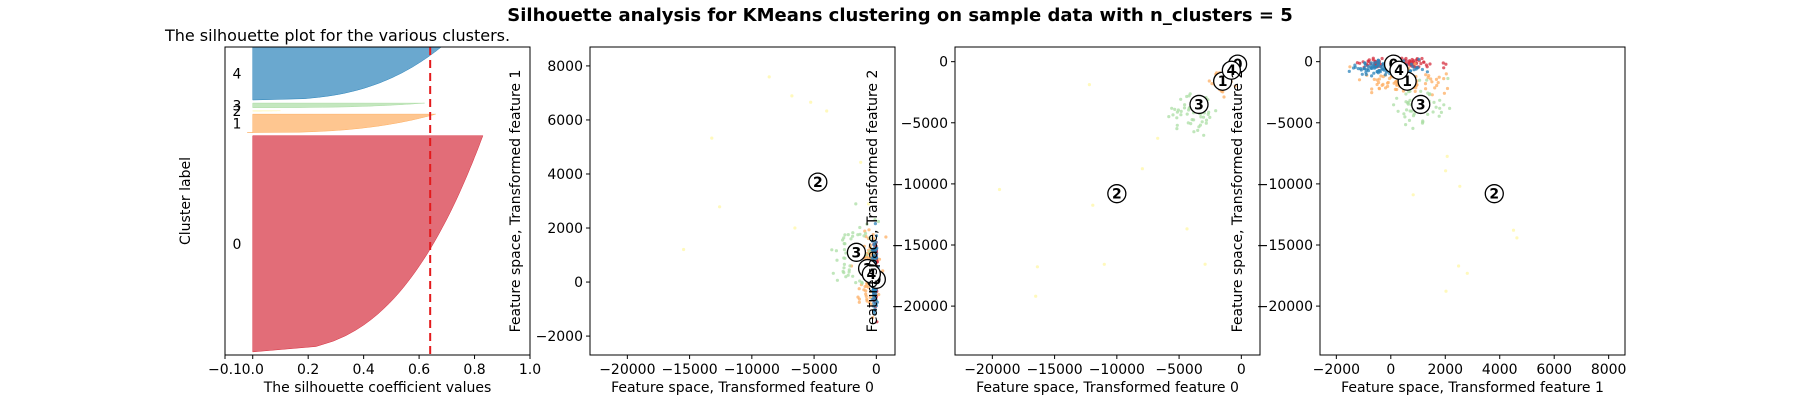  Describe the element at coordinates (1500, 370) in the screenshot. I see `x-tick-label: 4000` at that location.